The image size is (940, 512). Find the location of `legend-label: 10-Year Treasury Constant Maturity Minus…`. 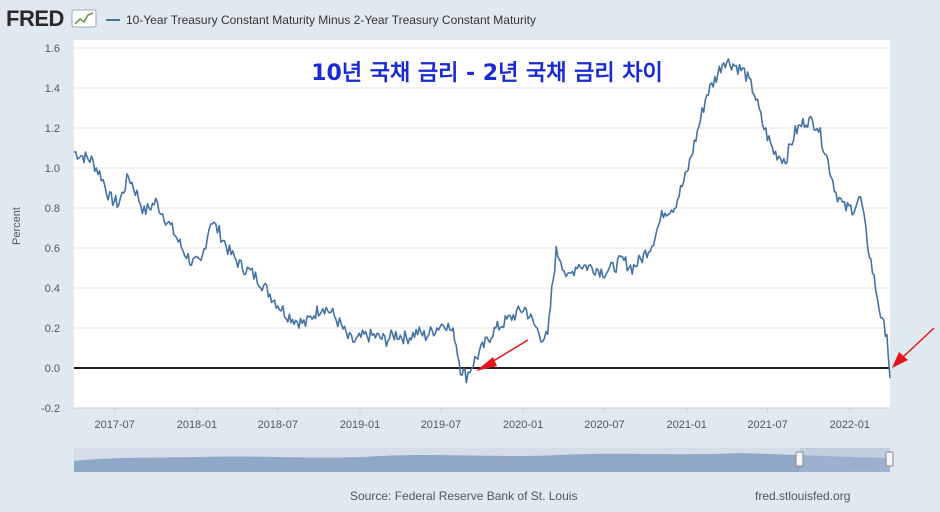

legend-label: 10-Year Treasury Constant Maturity Minus… is located at coordinates (331, 20).